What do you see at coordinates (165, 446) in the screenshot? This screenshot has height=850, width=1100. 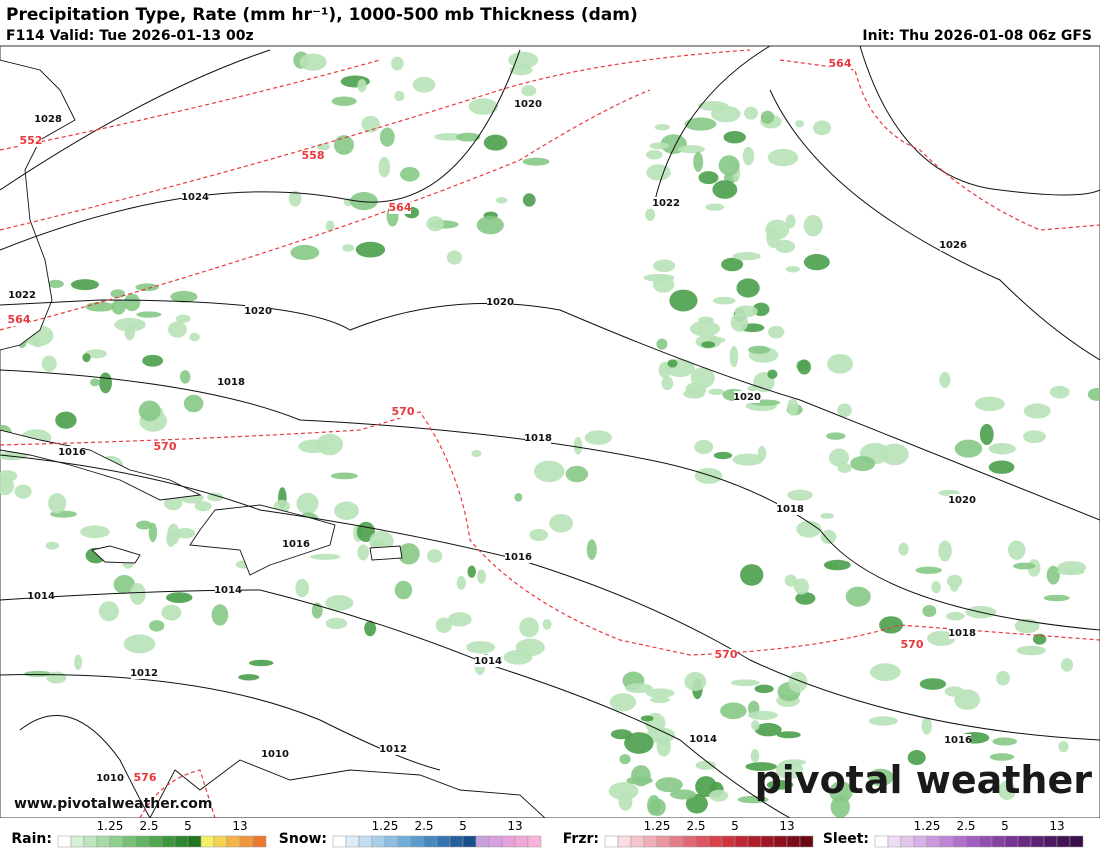 I see `thickness-label: 570` at bounding box center [165, 446].